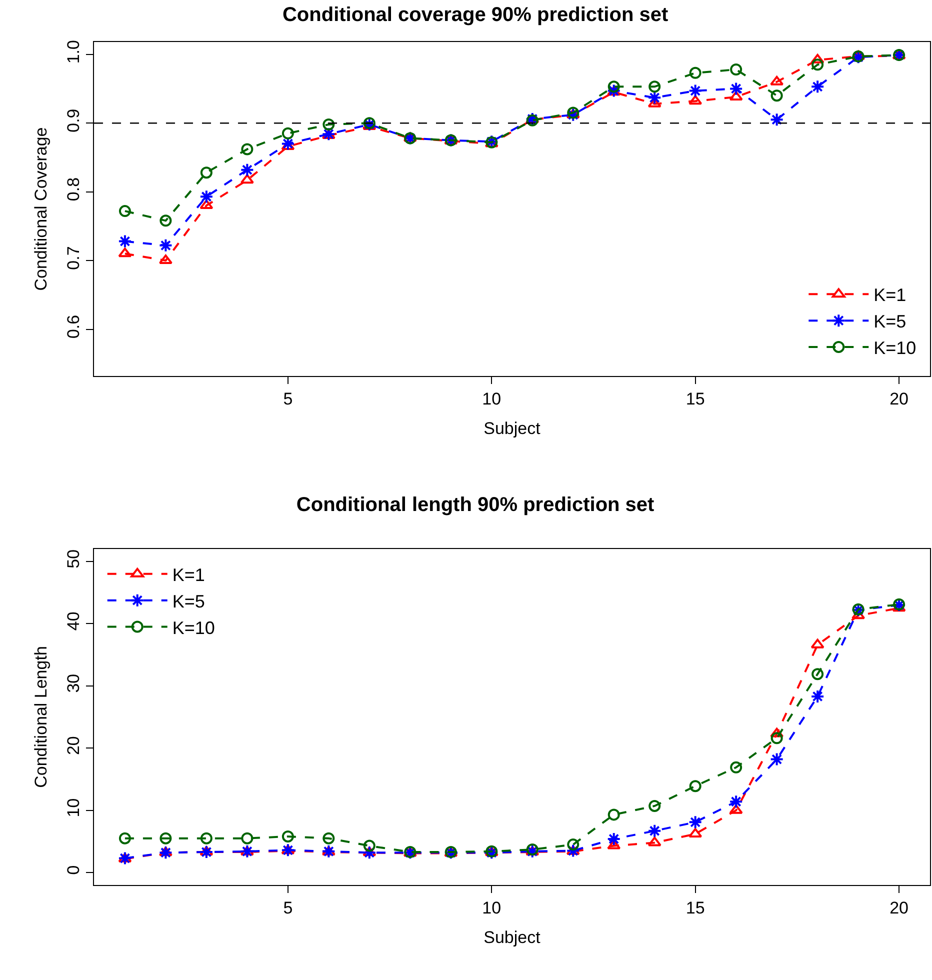 This screenshot has height=980, width=932. What do you see at coordinates (41, 209) in the screenshot?
I see `y-axis-title: Conditional Coverage` at bounding box center [41, 209].